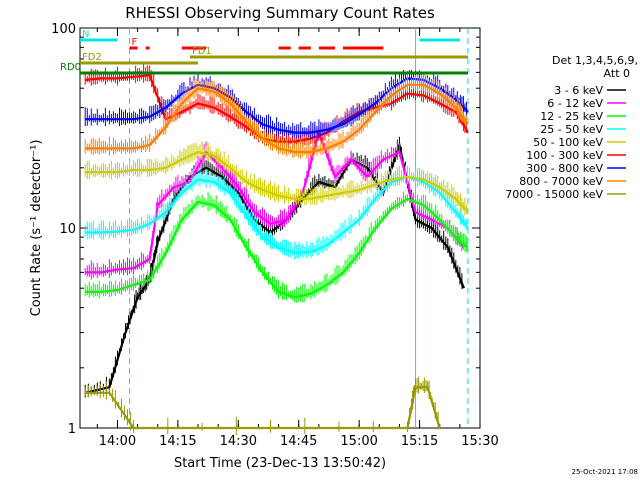  What do you see at coordinates (238, 441) in the screenshot?
I see `x-tick-label: 14:30` at bounding box center [238, 441].